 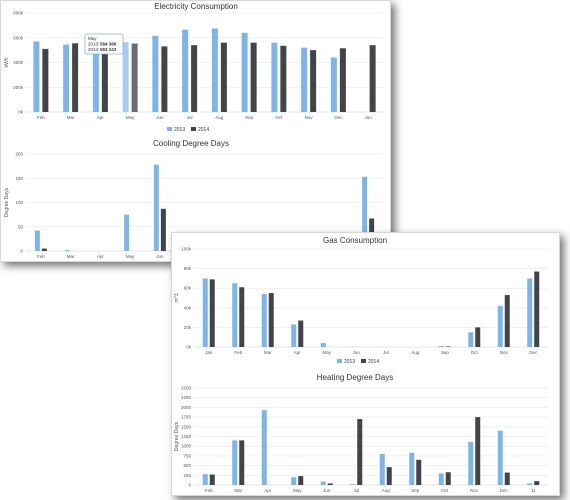 I want to click on gas-xtick-label: Dec, so click(x=533, y=352).